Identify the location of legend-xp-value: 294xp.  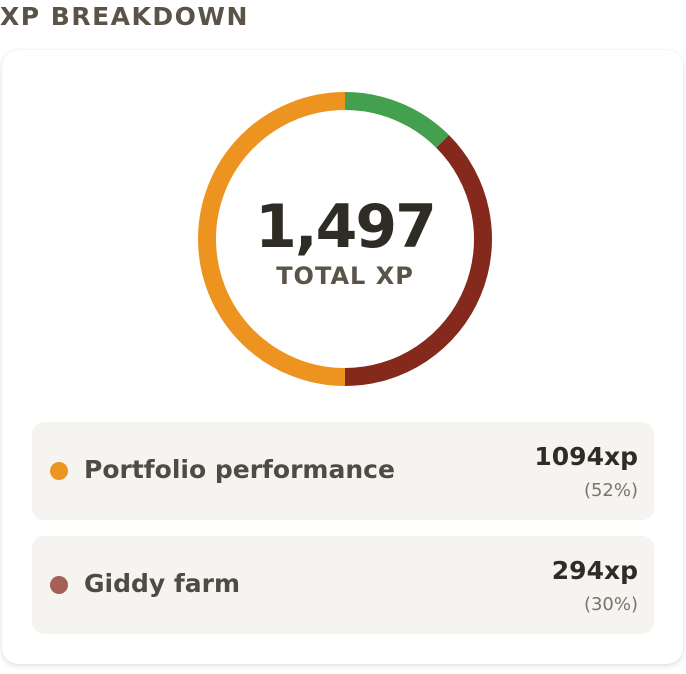
(594, 570).